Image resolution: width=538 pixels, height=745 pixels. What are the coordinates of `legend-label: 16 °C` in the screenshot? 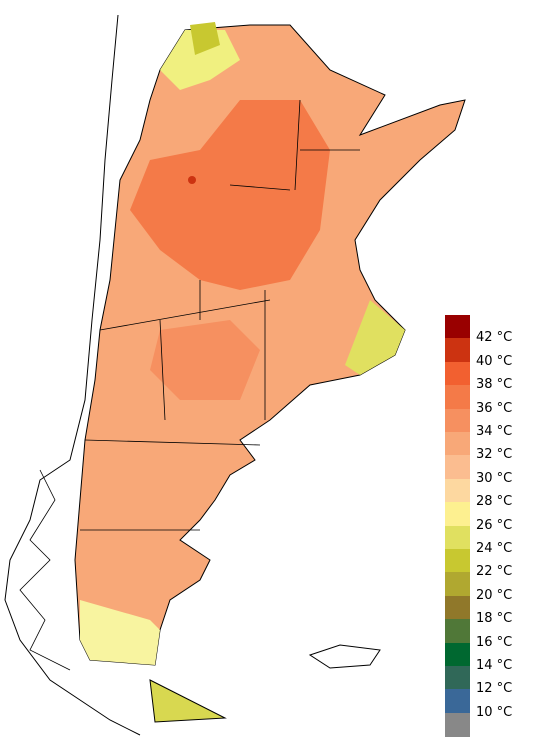 It's located at (494, 642).